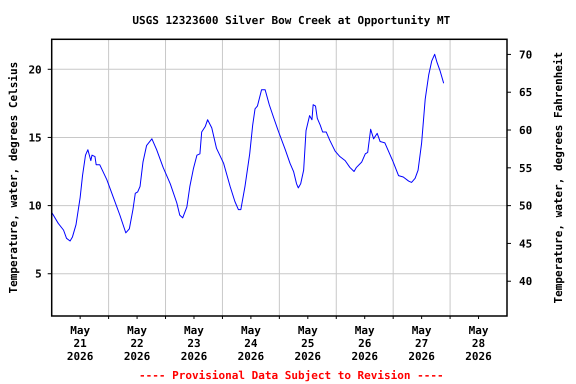 The height and width of the screenshot is (384, 576). I want to click on x-tick-label: May 23 2026, so click(194, 343).